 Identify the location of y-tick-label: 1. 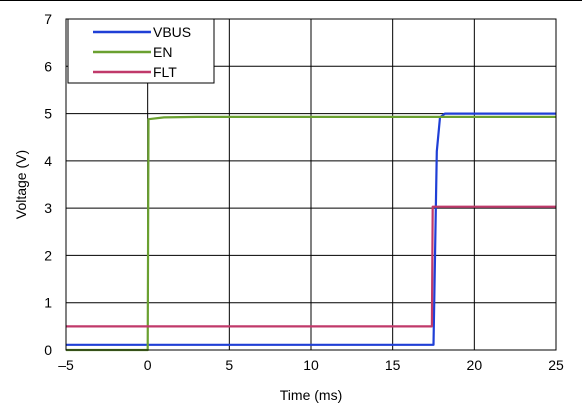
(48, 303).